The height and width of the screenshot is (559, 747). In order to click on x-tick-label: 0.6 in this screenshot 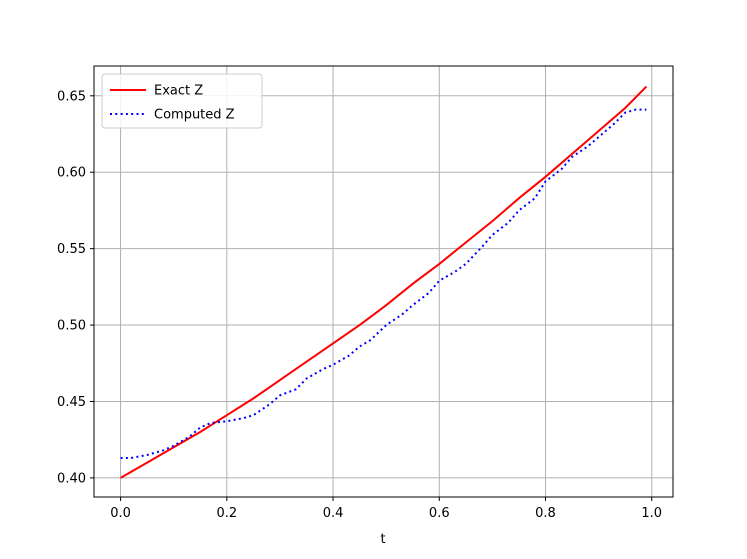, I will do `click(439, 513)`.